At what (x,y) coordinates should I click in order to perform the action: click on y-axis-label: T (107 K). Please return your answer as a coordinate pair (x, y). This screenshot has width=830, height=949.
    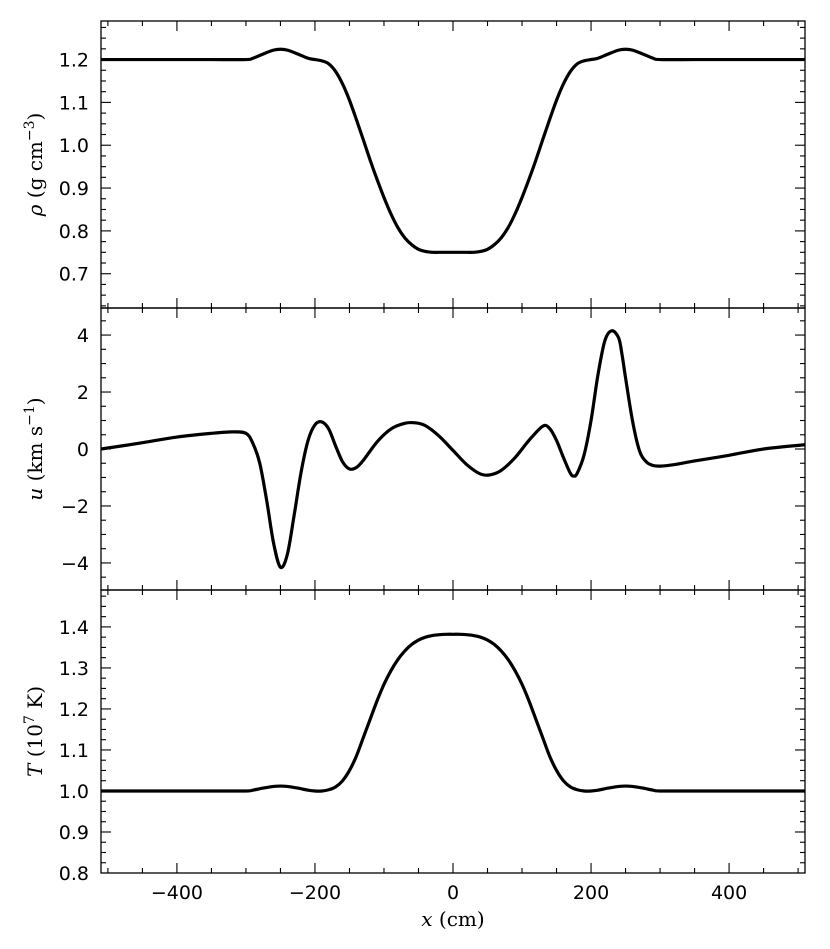
    Looking at the image, I should click on (34, 731).